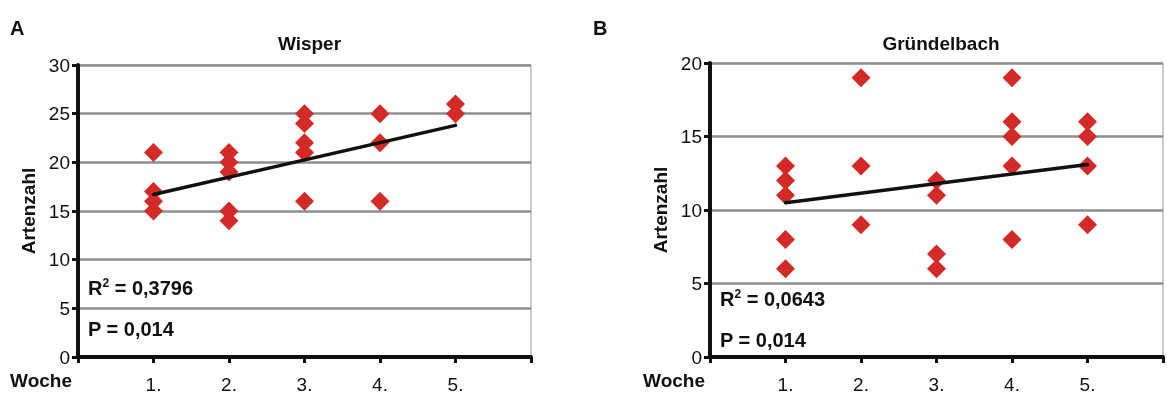 The height and width of the screenshot is (401, 1167). What do you see at coordinates (59, 114) in the screenshot?
I see `y-tick-label: 25` at bounding box center [59, 114].